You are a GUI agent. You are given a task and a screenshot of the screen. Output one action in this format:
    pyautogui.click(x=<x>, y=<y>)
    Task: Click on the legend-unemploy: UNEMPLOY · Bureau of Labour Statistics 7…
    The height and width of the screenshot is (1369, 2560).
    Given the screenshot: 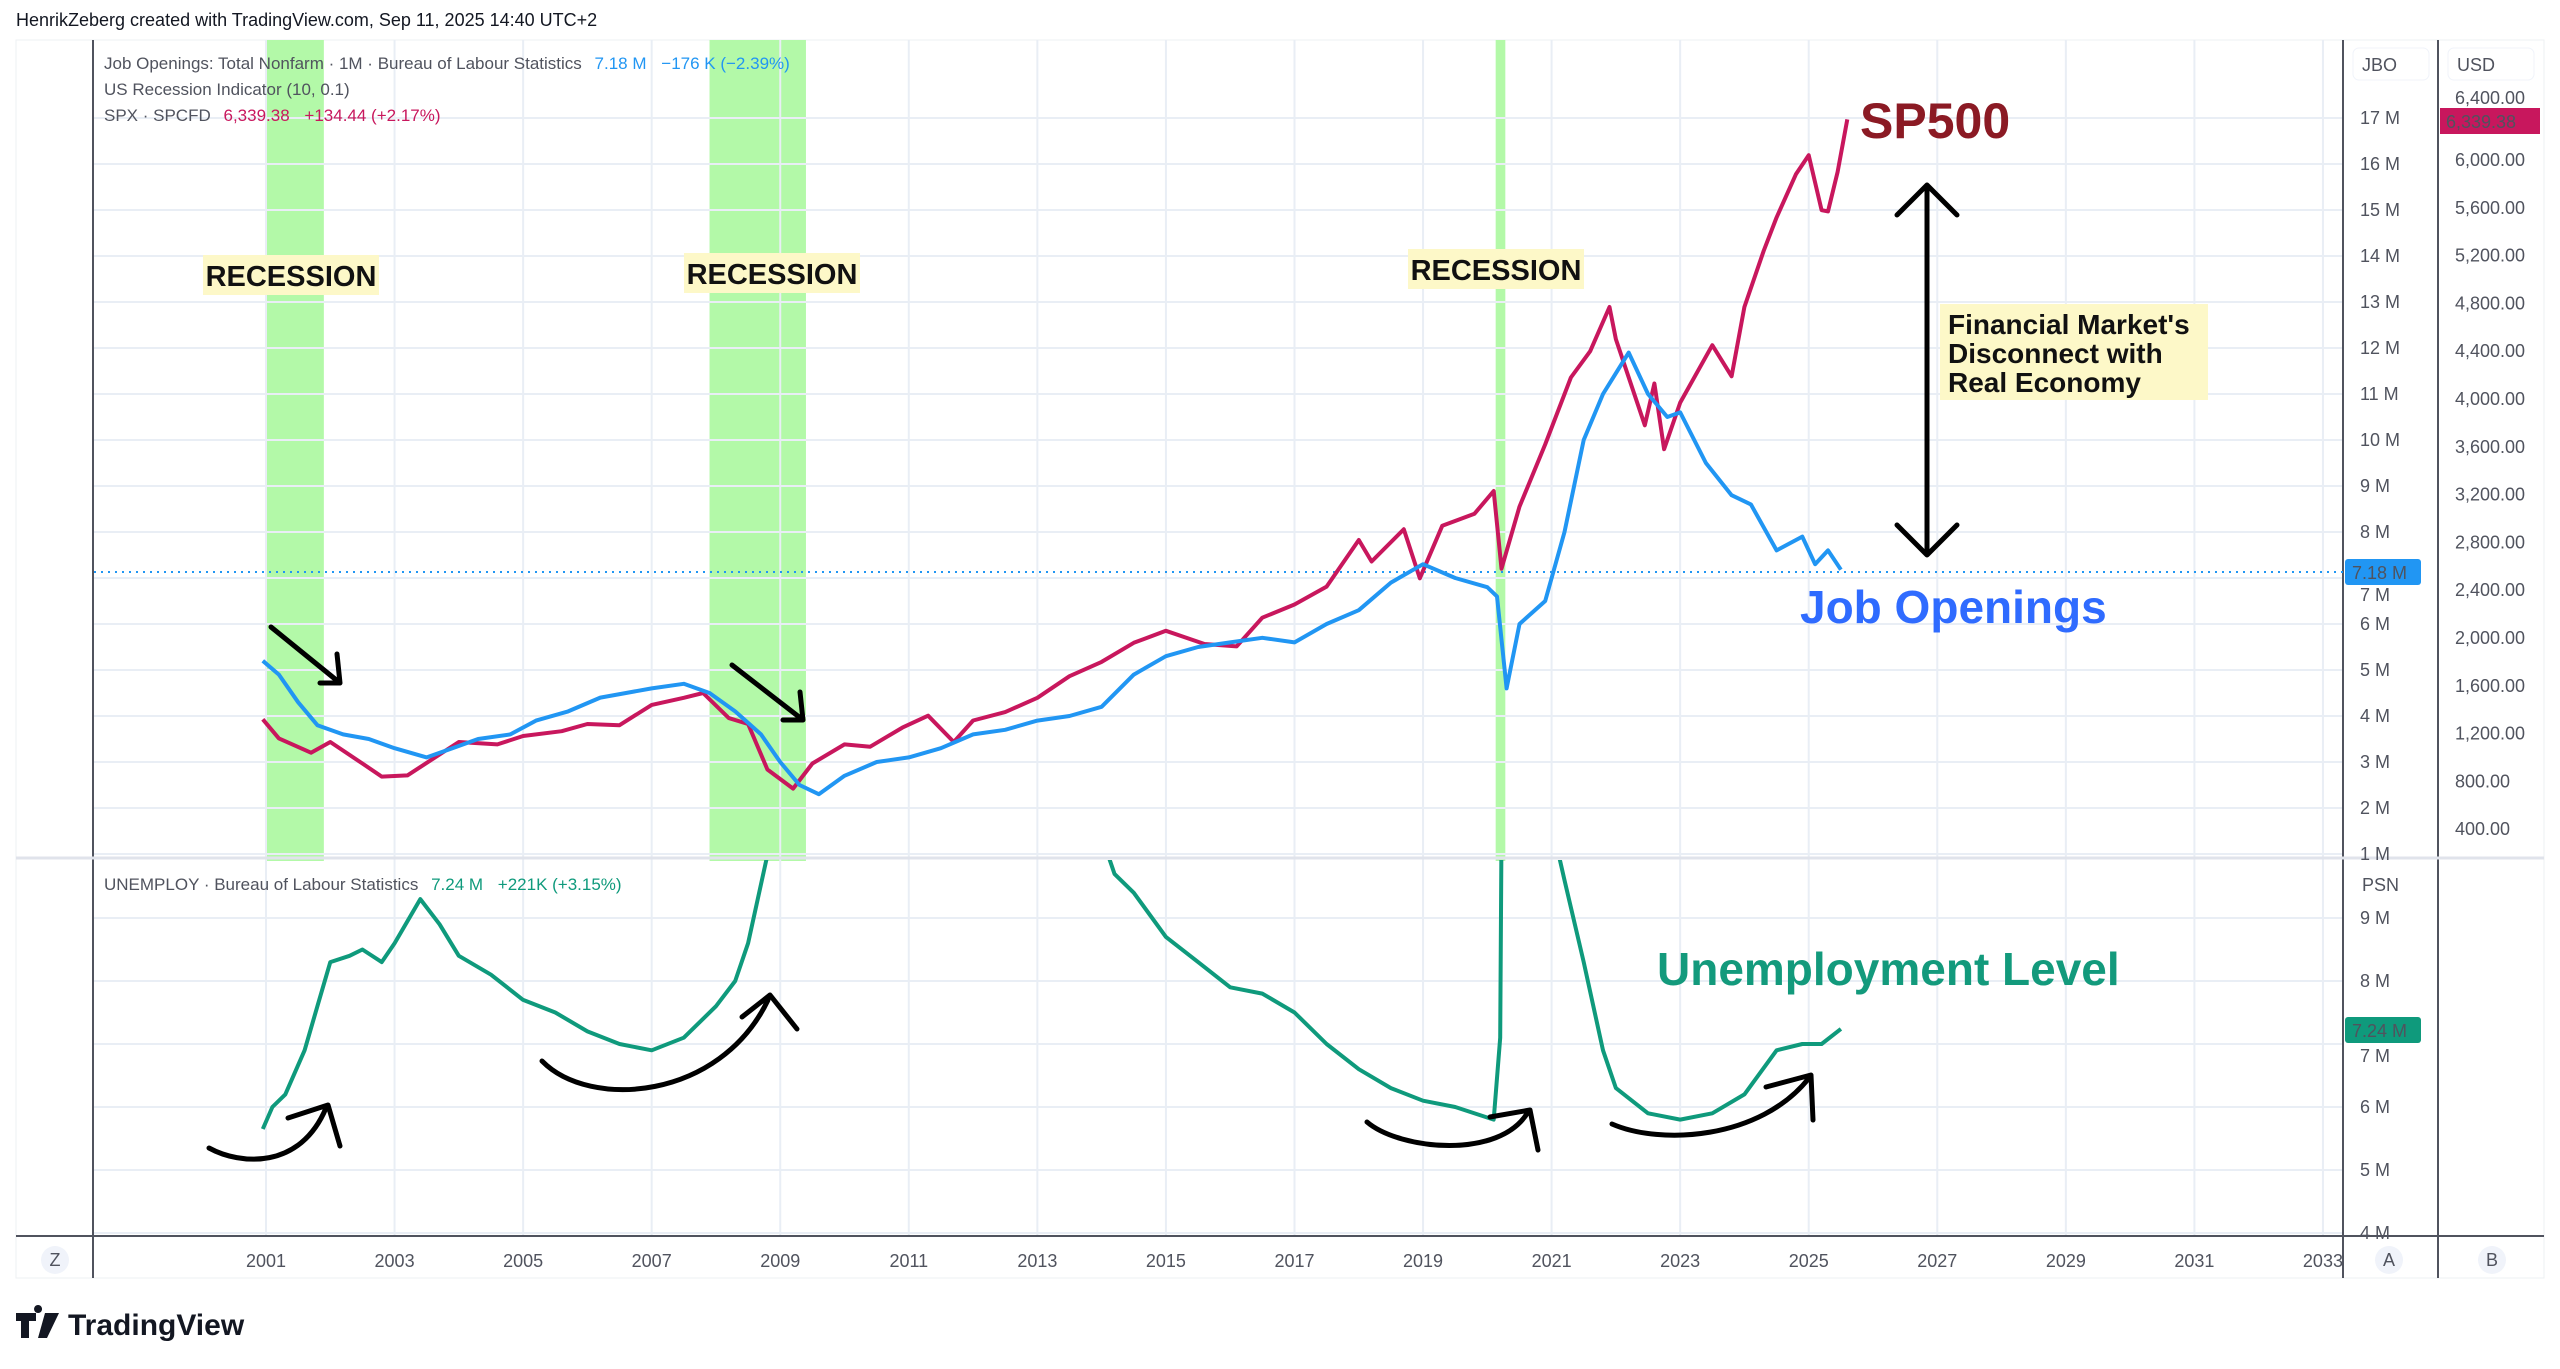 What is the action you would take?
    pyautogui.click(x=363, y=884)
    